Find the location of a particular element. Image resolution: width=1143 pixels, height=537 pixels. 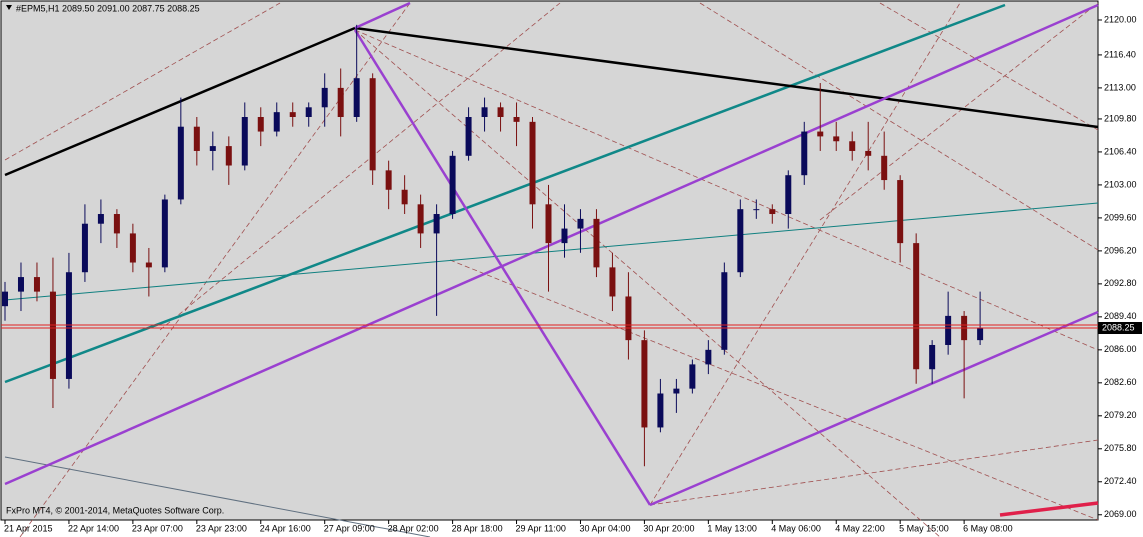

x-tick-label: 23 Apr 07:00 is located at coordinates (157, 528).